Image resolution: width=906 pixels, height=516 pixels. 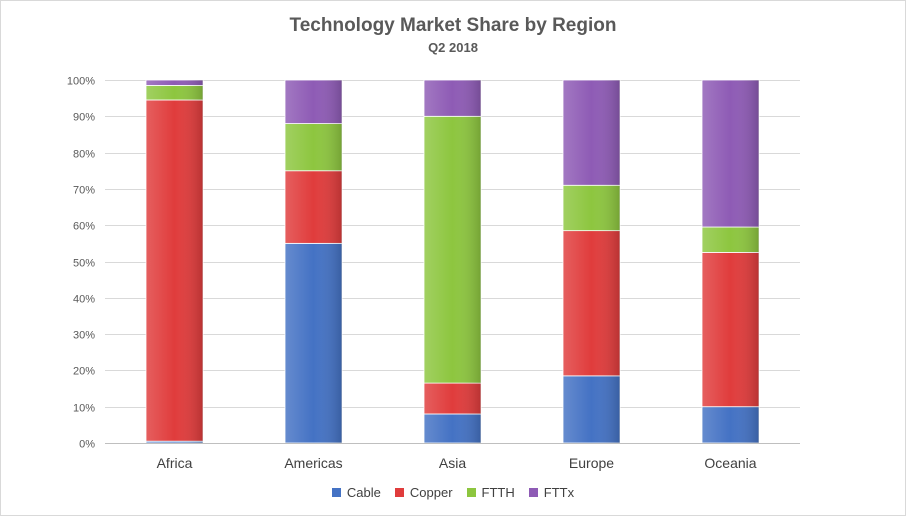 I want to click on bar-ftth-africa, so click(x=174, y=93).